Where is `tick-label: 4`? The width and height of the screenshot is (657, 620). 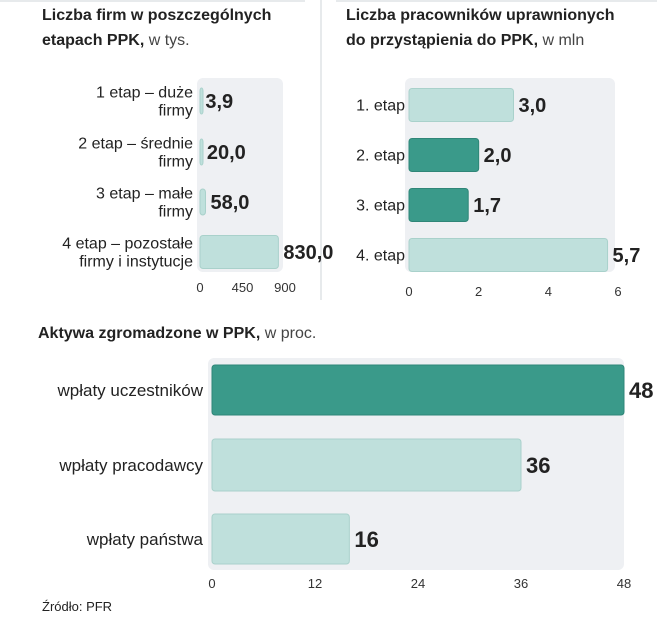 tick-label: 4 is located at coordinates (548, 291).